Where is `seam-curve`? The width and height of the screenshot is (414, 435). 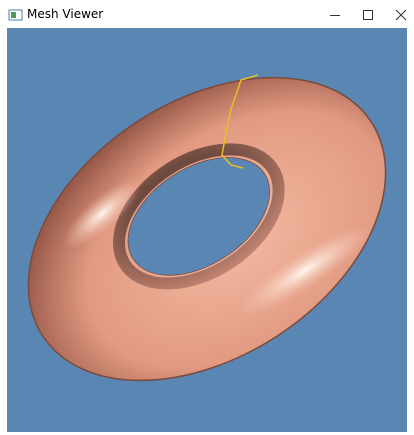
seam-curve is located at coordinates (240, 121).